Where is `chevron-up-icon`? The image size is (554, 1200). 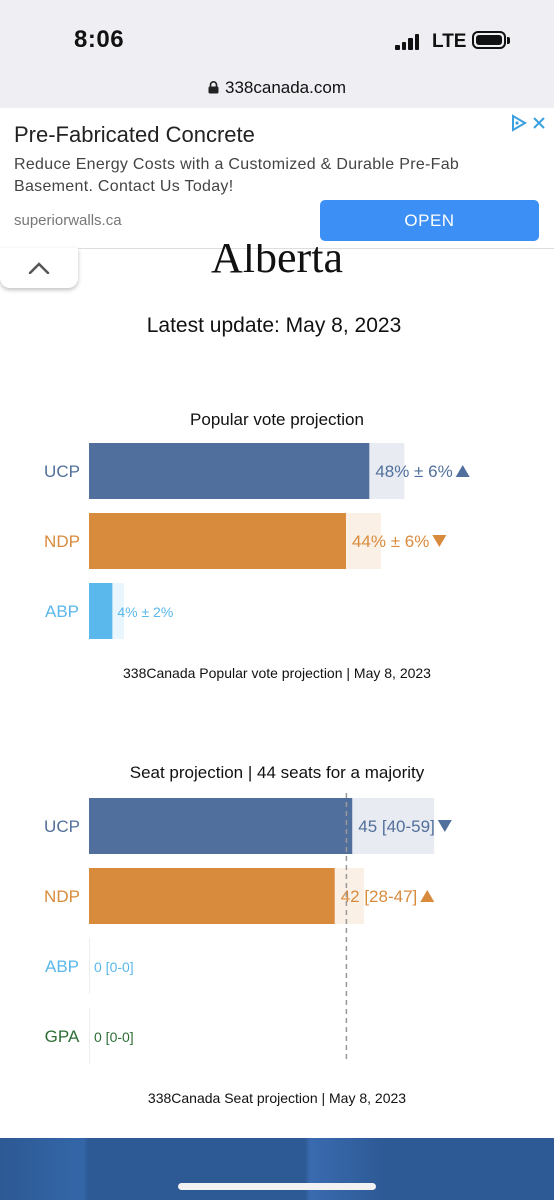 chevron-up-icon is located at coordinates (39, 268).